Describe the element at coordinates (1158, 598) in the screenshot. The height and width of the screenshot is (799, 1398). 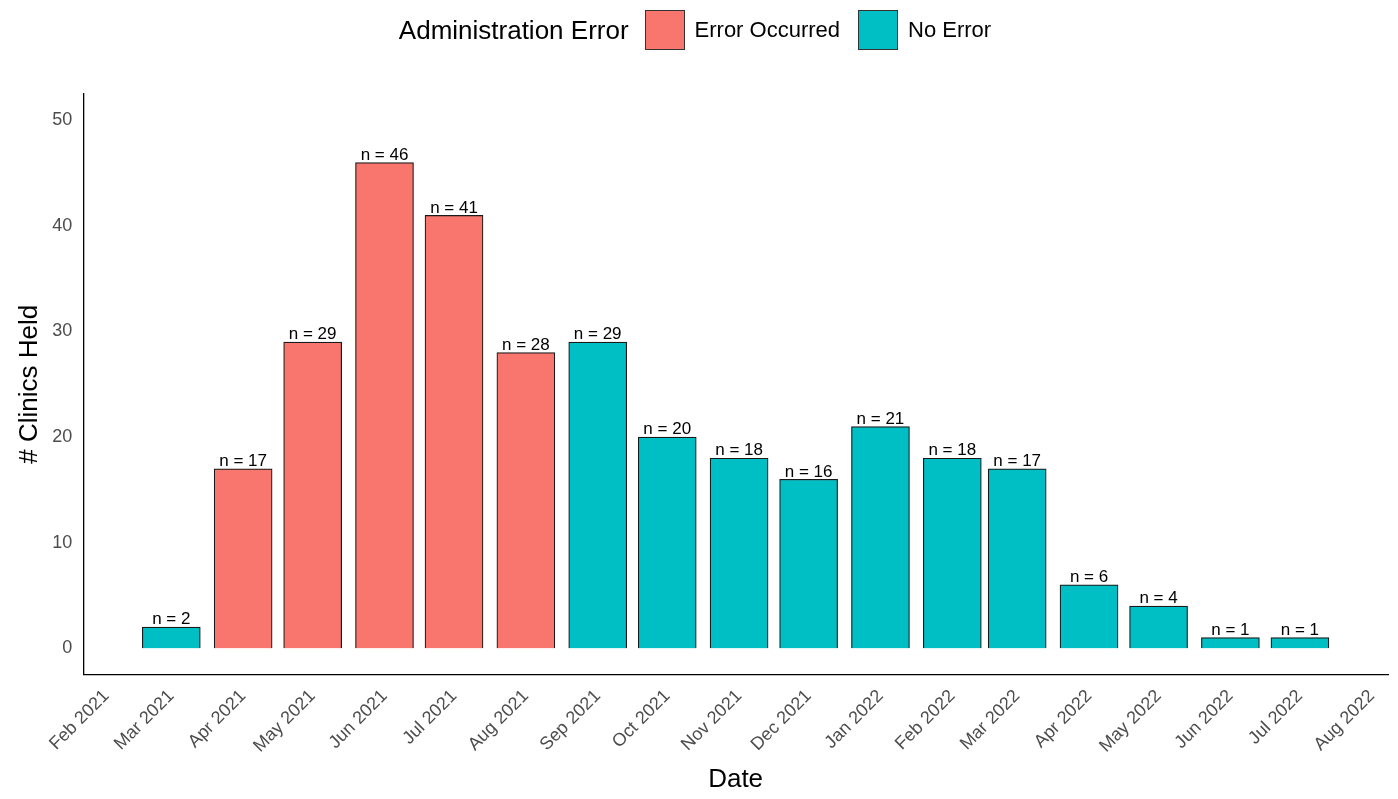
I see `data-label: n = 4` at that location.